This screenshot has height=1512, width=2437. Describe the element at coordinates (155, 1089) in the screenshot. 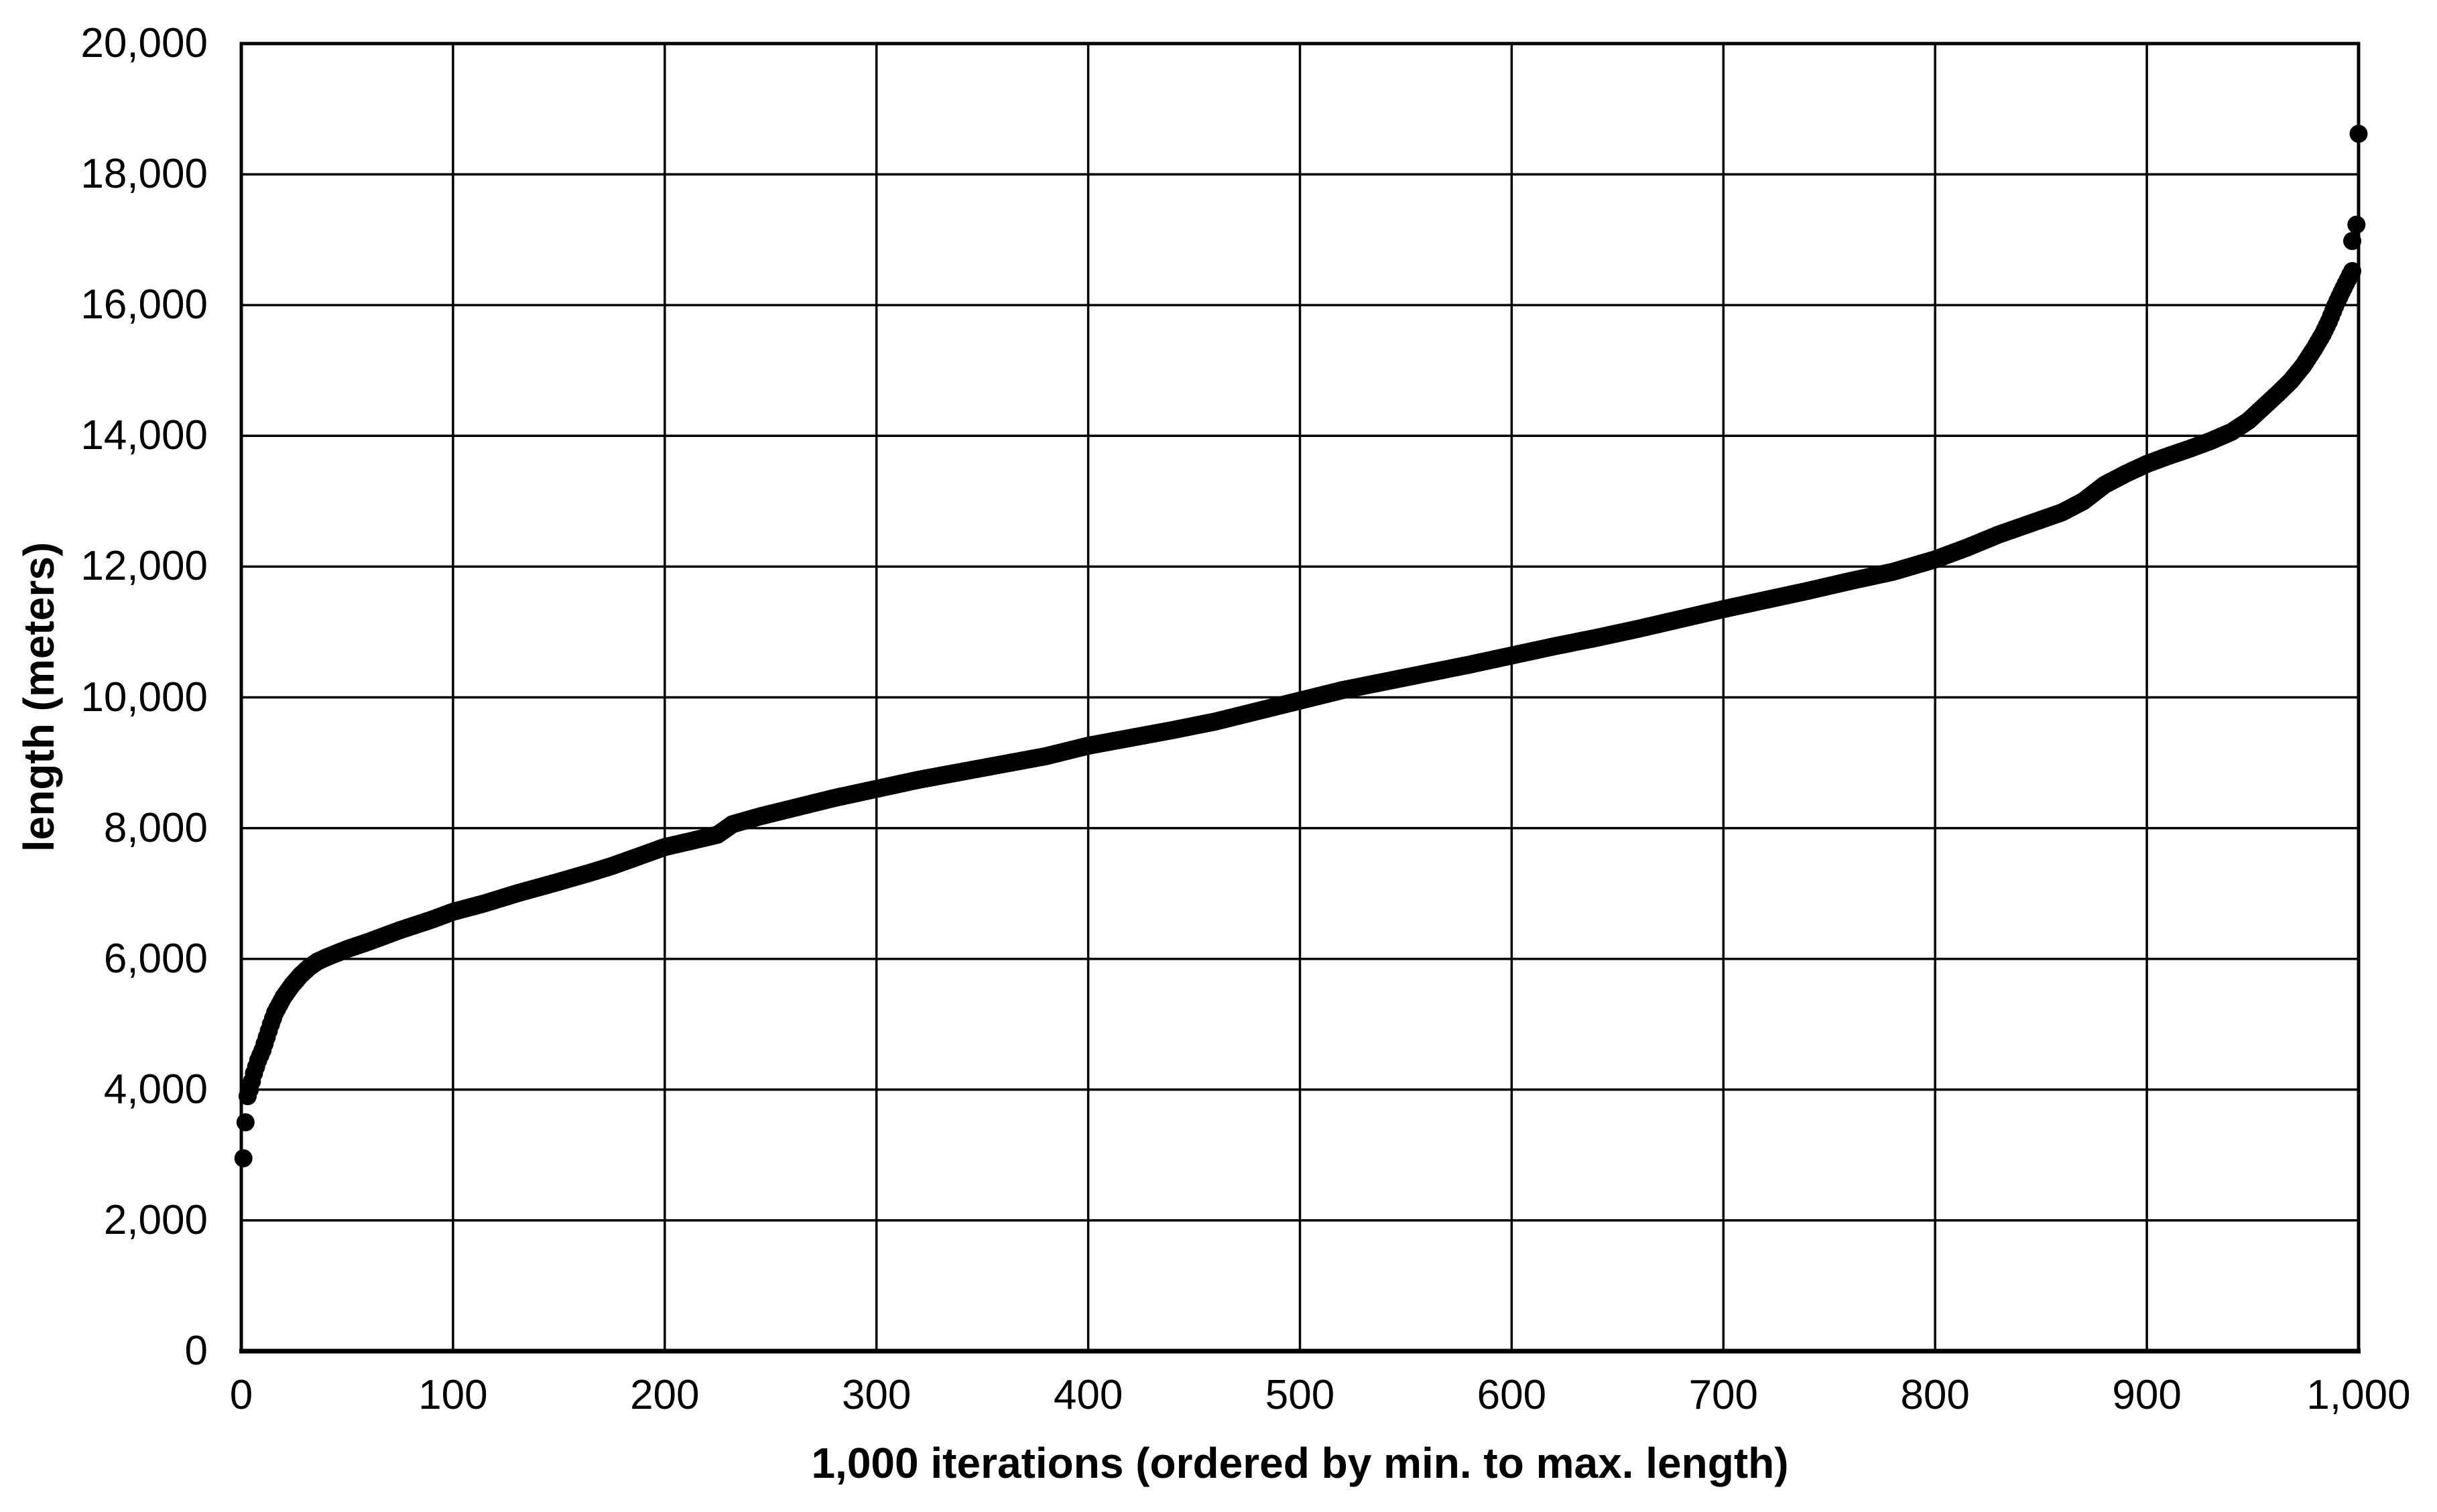

I see `y-tick-label: 4,000` at that location.